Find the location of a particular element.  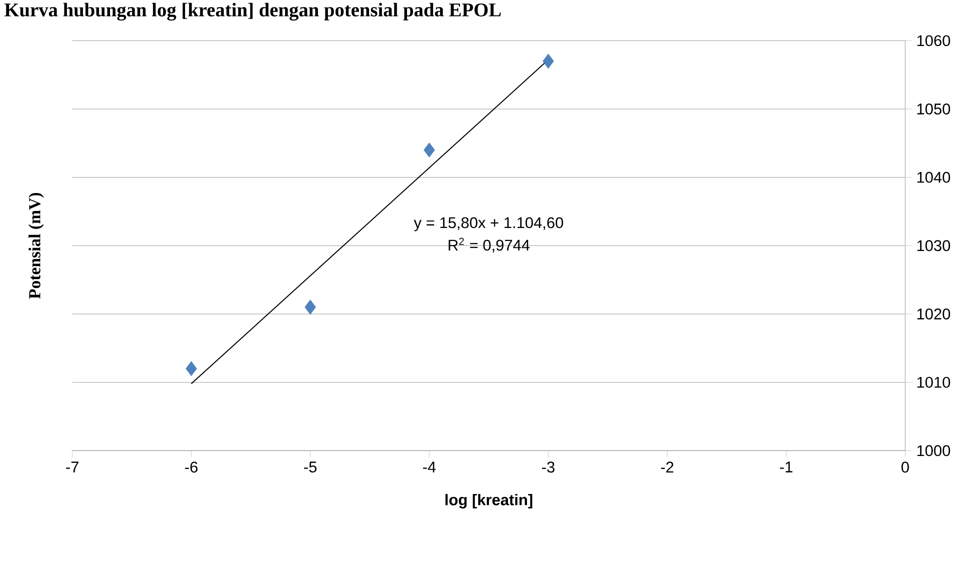

annotation: y = 15,80x + 1.104,60 is located at coordinates (489, 224).